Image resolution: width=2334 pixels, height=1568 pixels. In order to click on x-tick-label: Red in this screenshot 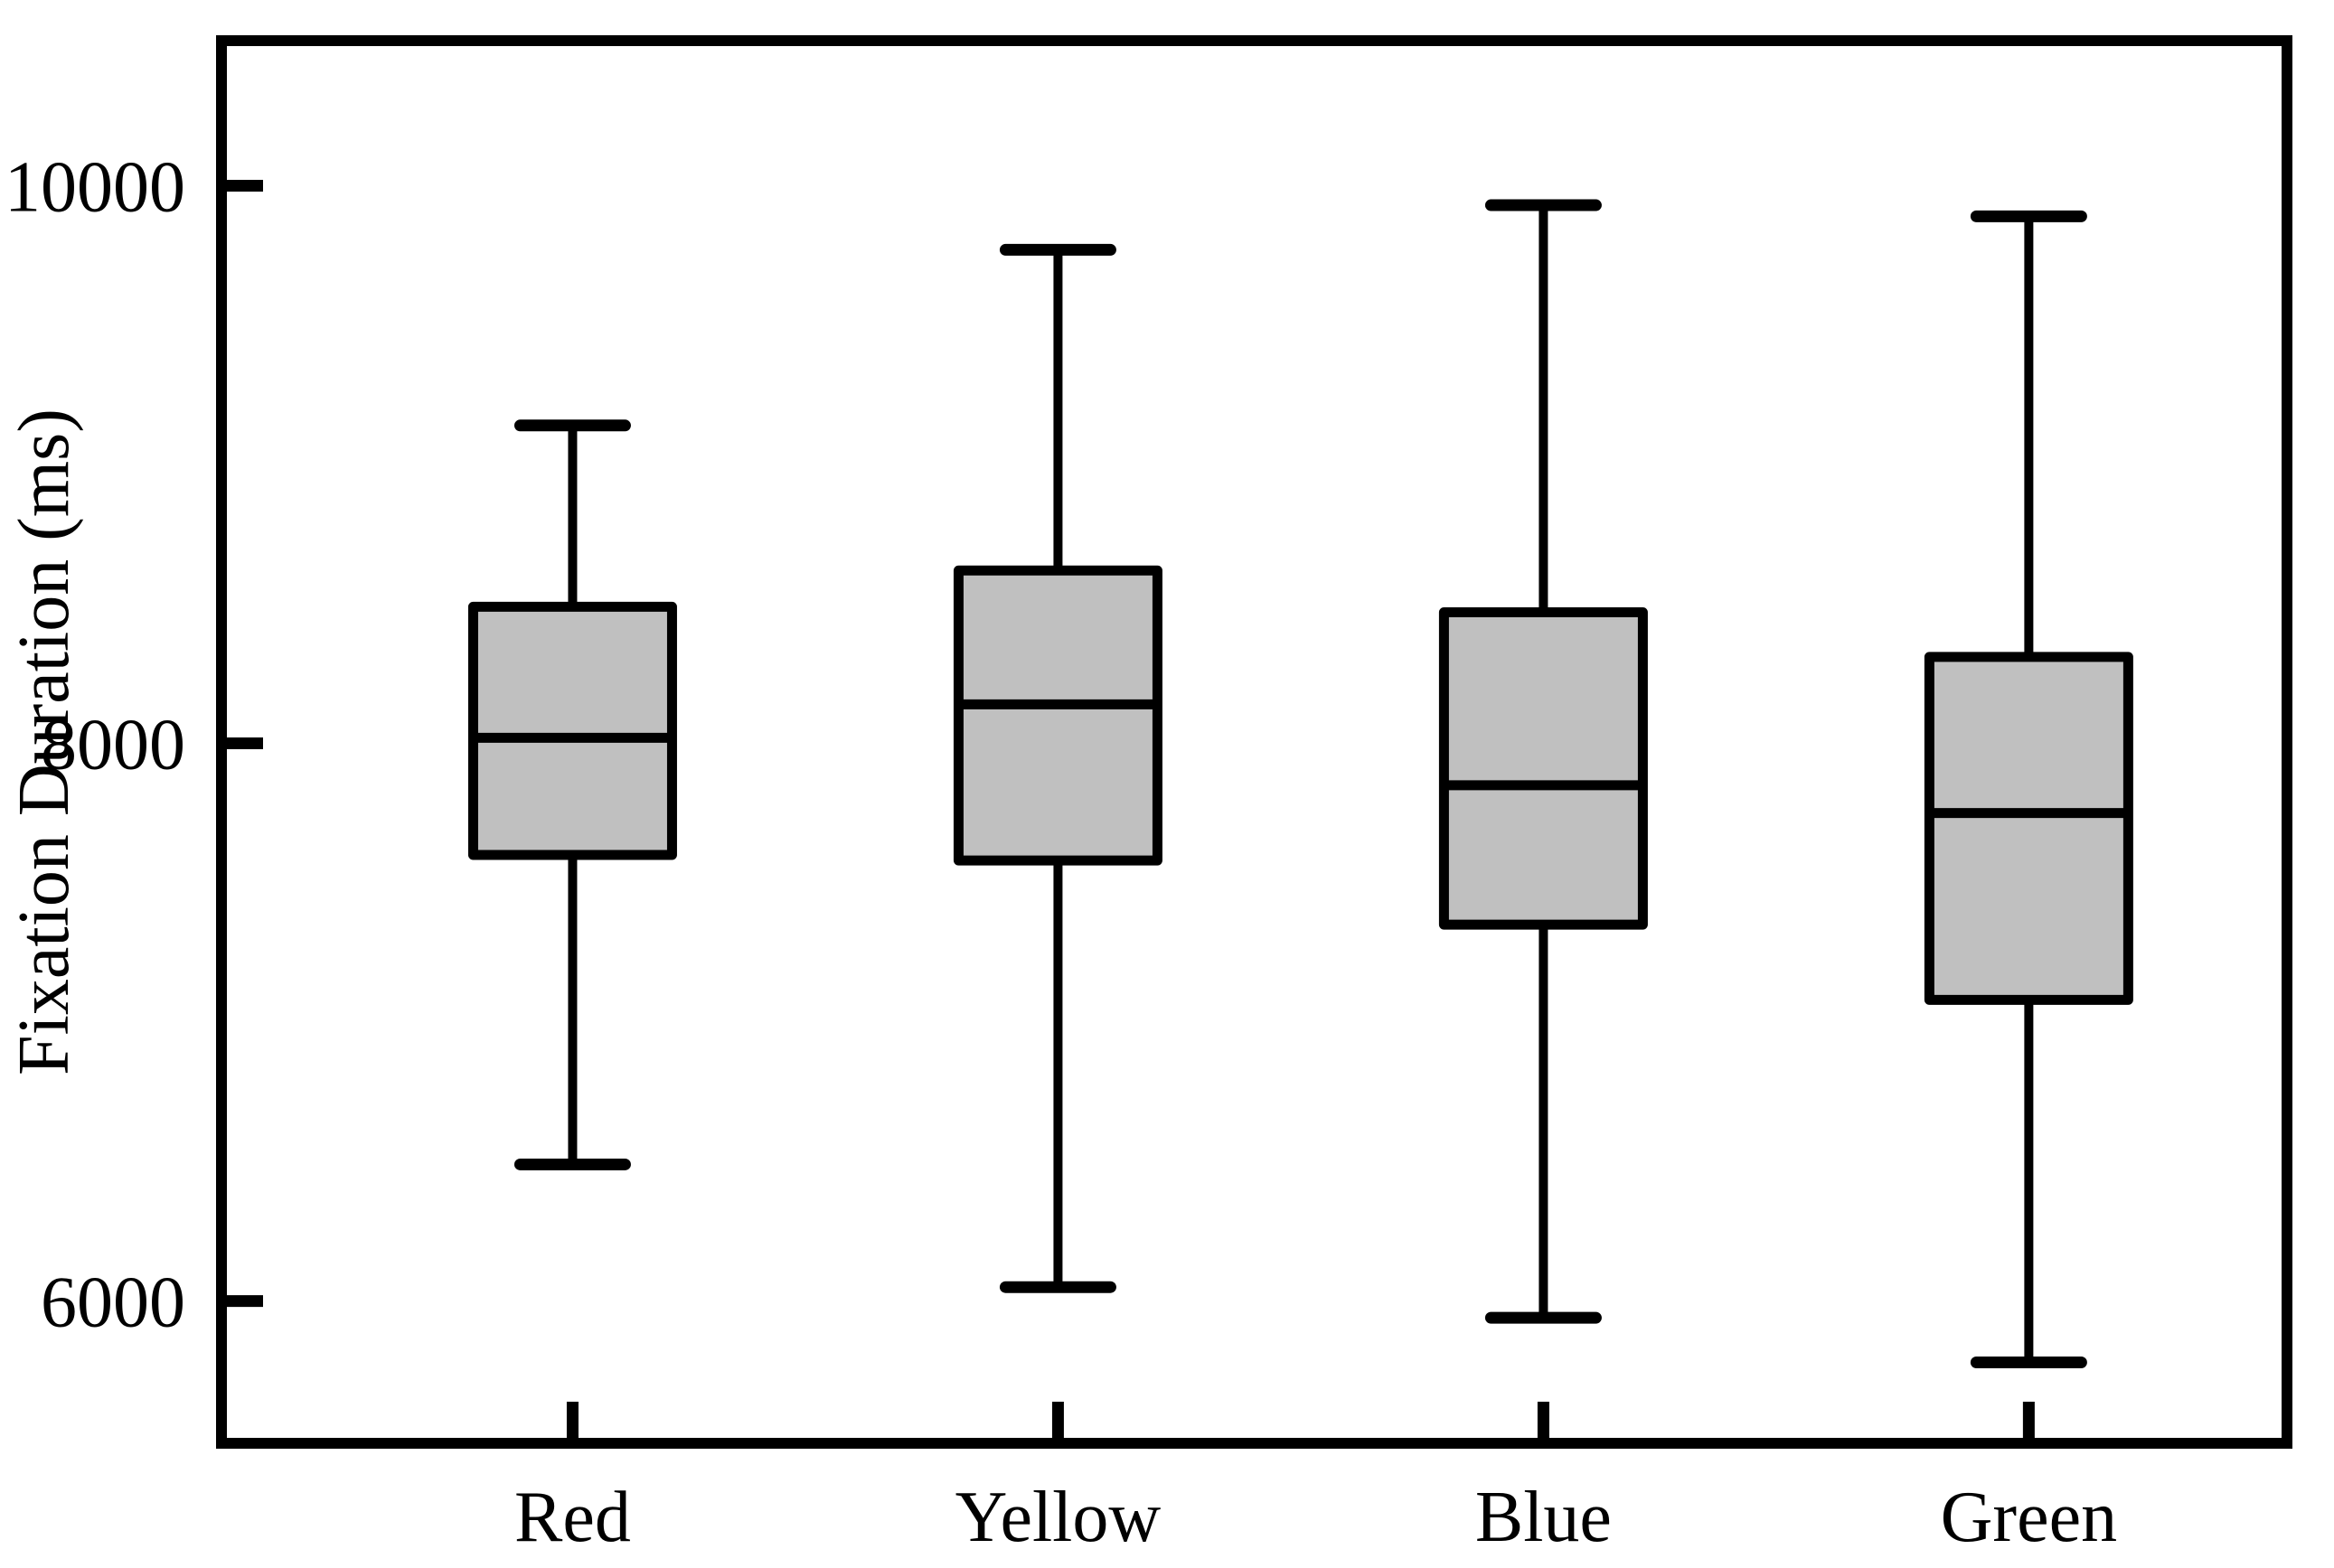, I will do `click(572, 1517)`.